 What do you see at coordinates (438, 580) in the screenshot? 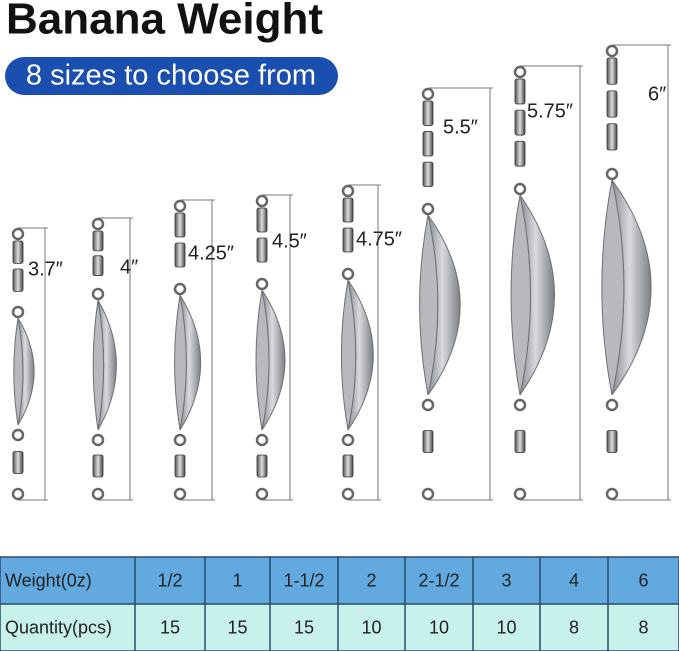
I see `table-cell: 2-1/2` at bounding box center [438, 580].